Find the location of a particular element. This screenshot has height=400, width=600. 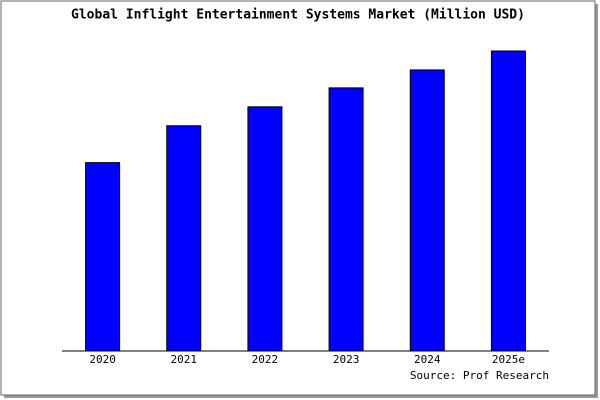

x-tick-label: 2021 is located at coordinates (184, 359).